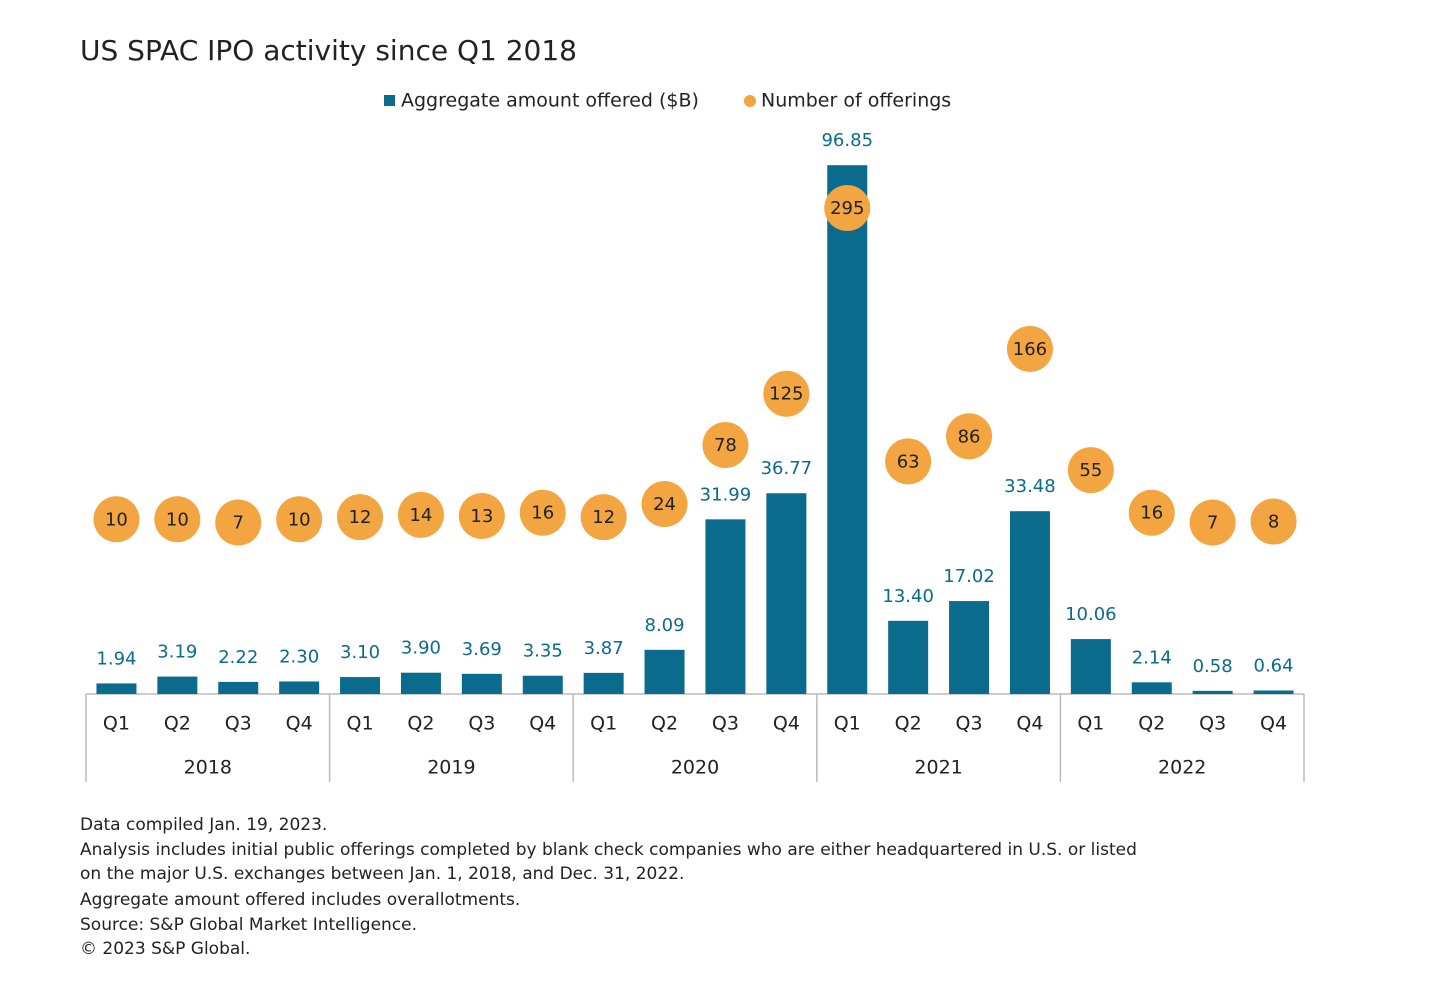 The image size is (1456, 994). I want to click on bar-value-label: 3.87, so click(604, 648).